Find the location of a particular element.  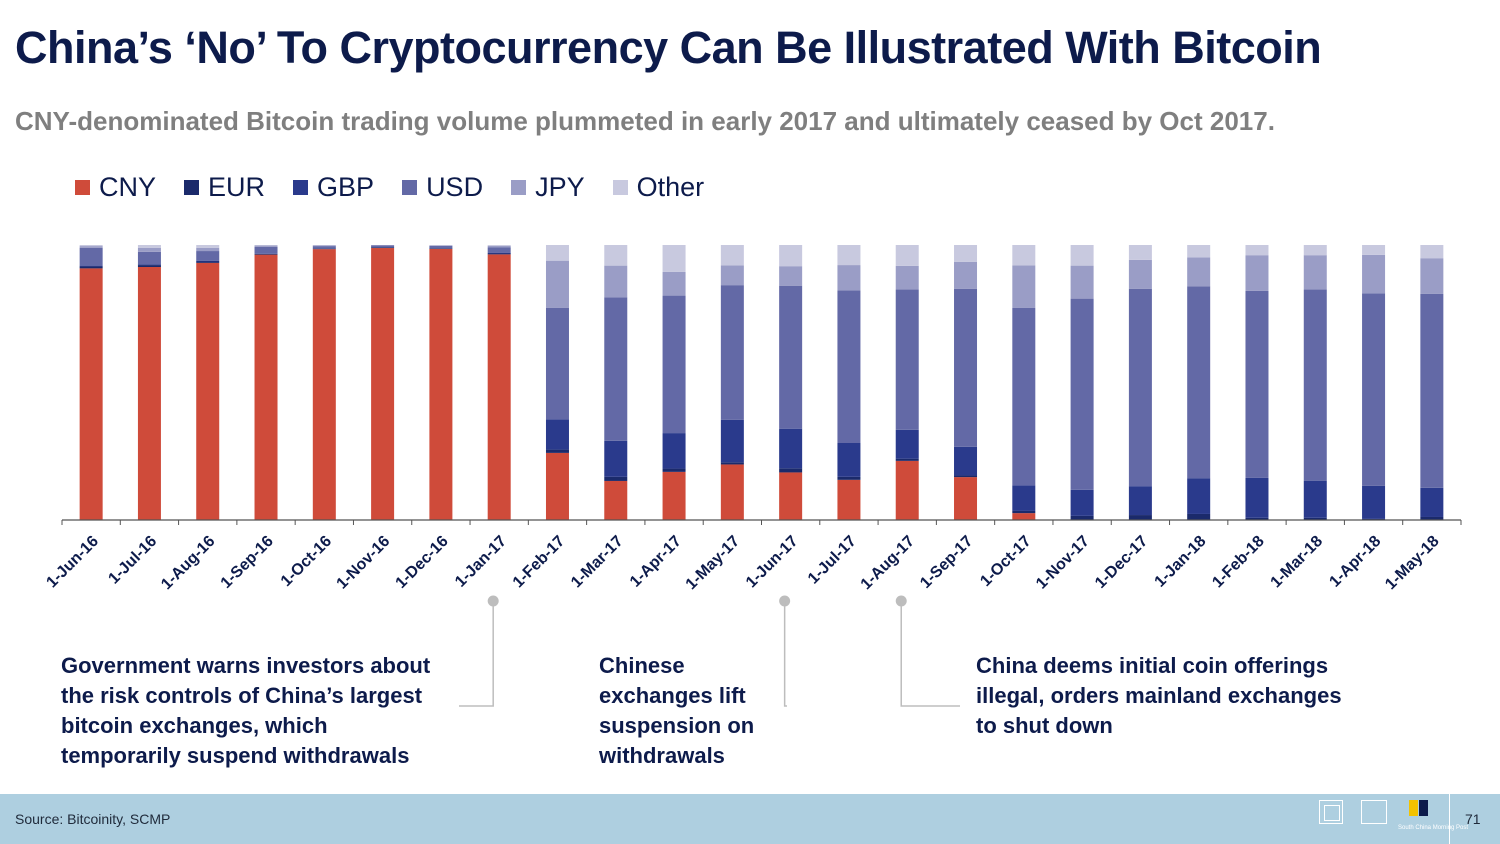

legend-item-usd: USD is located at coordinates (442, 187).